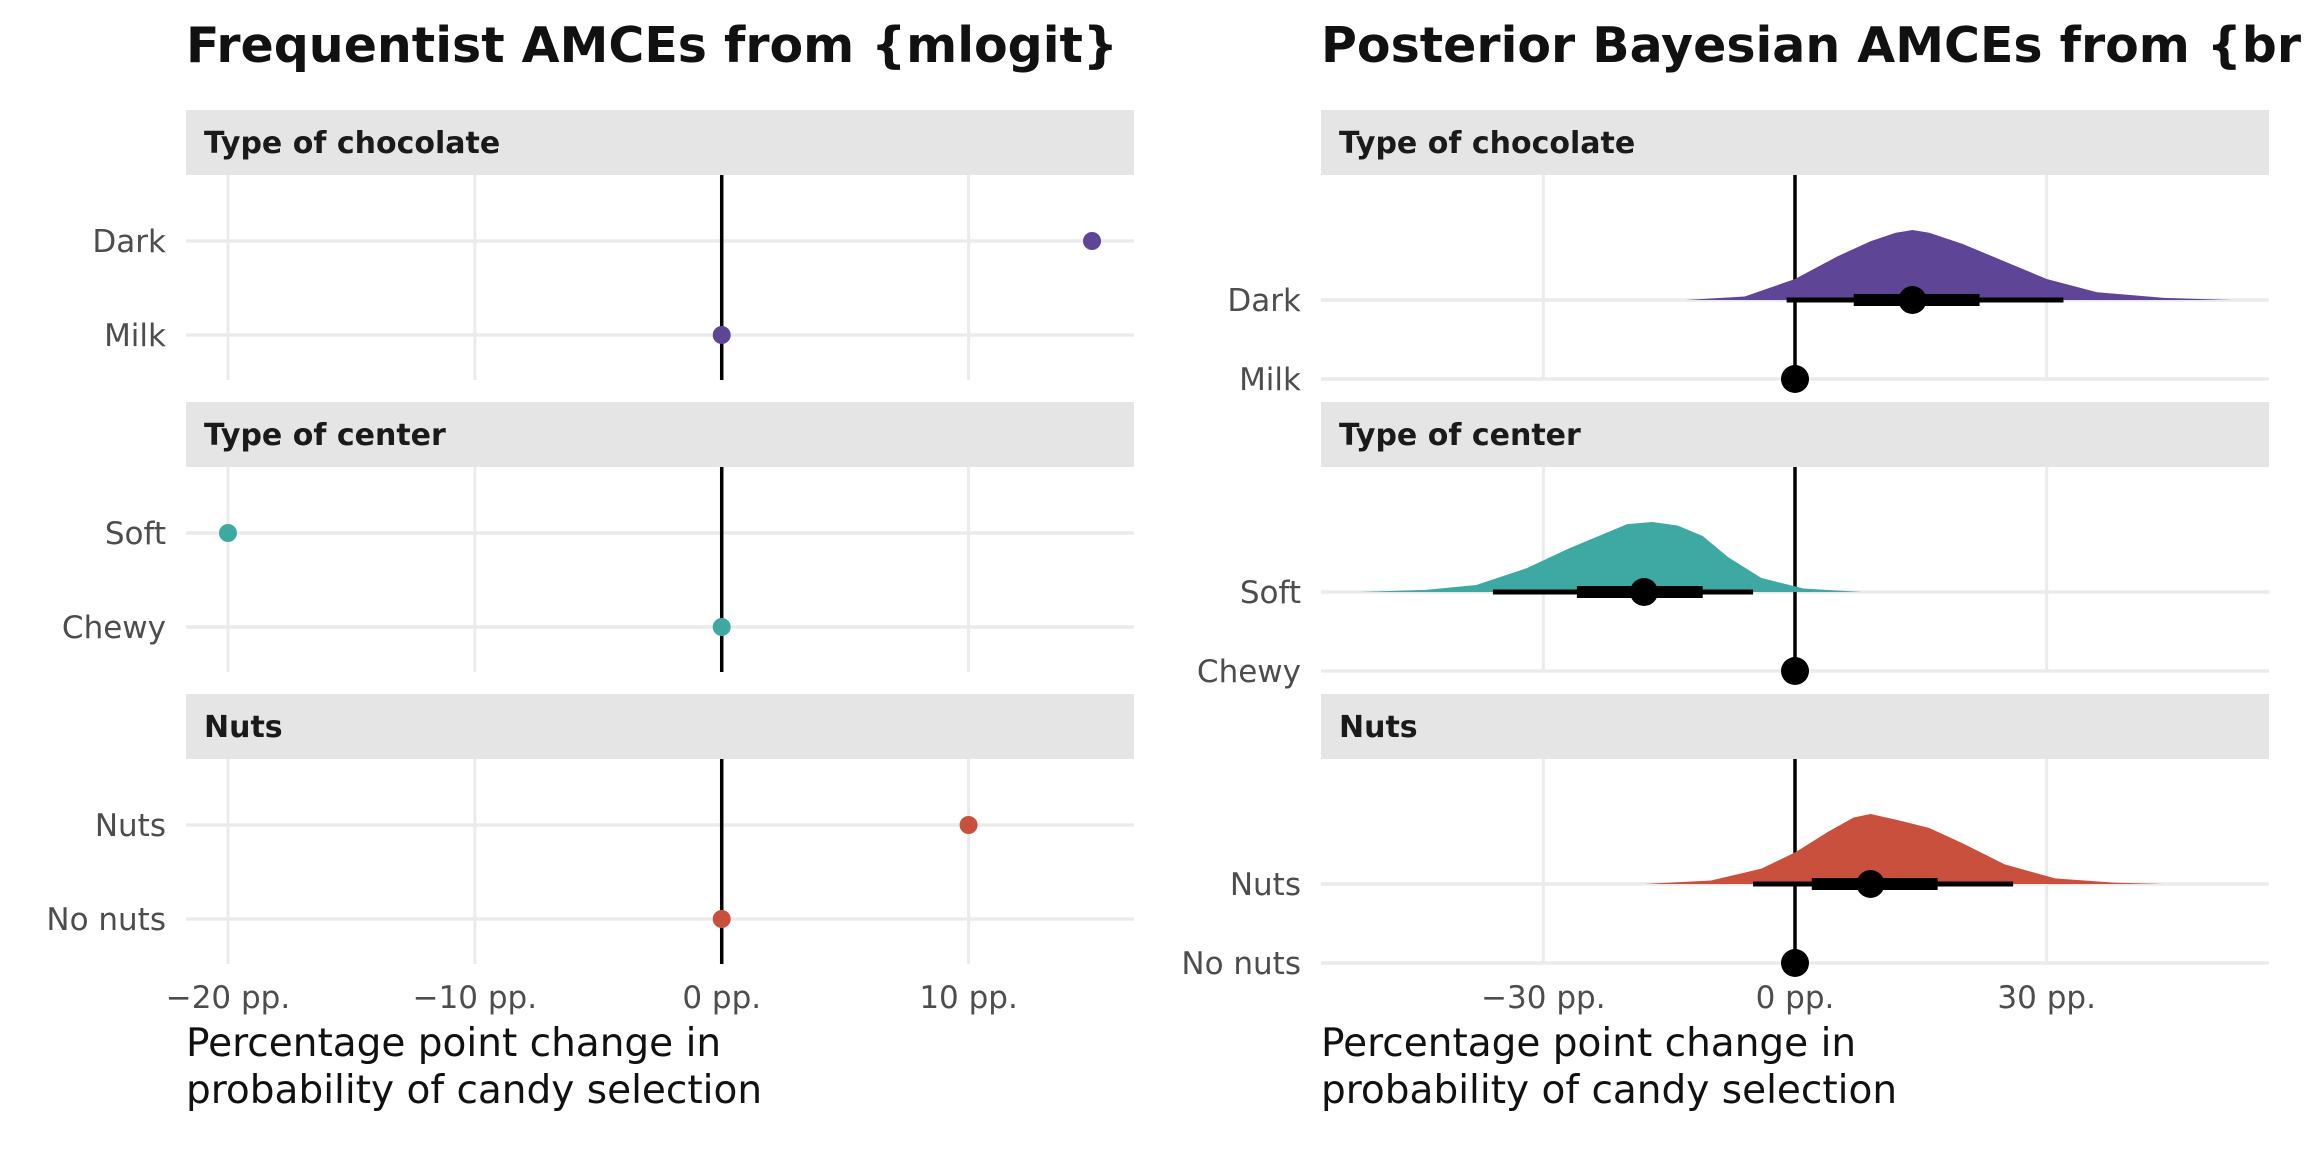 This screenshot has height=1152, width=2304. Describe the element at coordinates (1812, 45) in the screenshot. I see `chart-title: Posterior Bayesian AMCEs from {brms}` at that location.